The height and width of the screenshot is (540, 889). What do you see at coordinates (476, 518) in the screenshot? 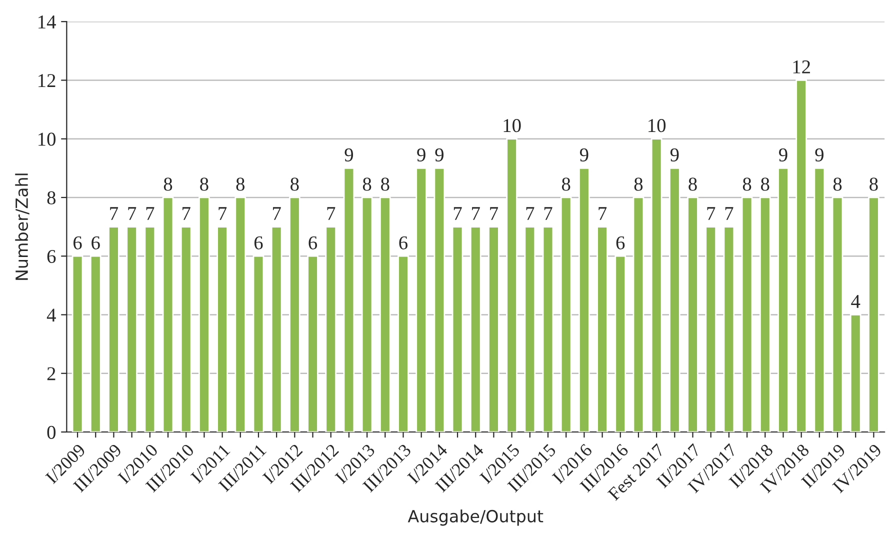
I see `x-axis-title: Ausgabe/Output` at bounding box center [476, 518].